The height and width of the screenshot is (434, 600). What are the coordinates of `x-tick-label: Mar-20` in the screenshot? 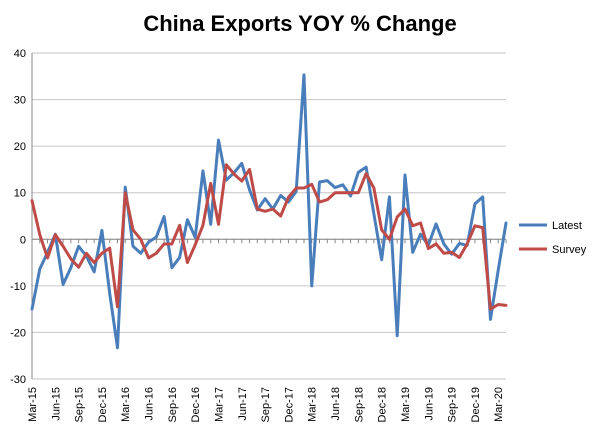 It's located at (499, 404).